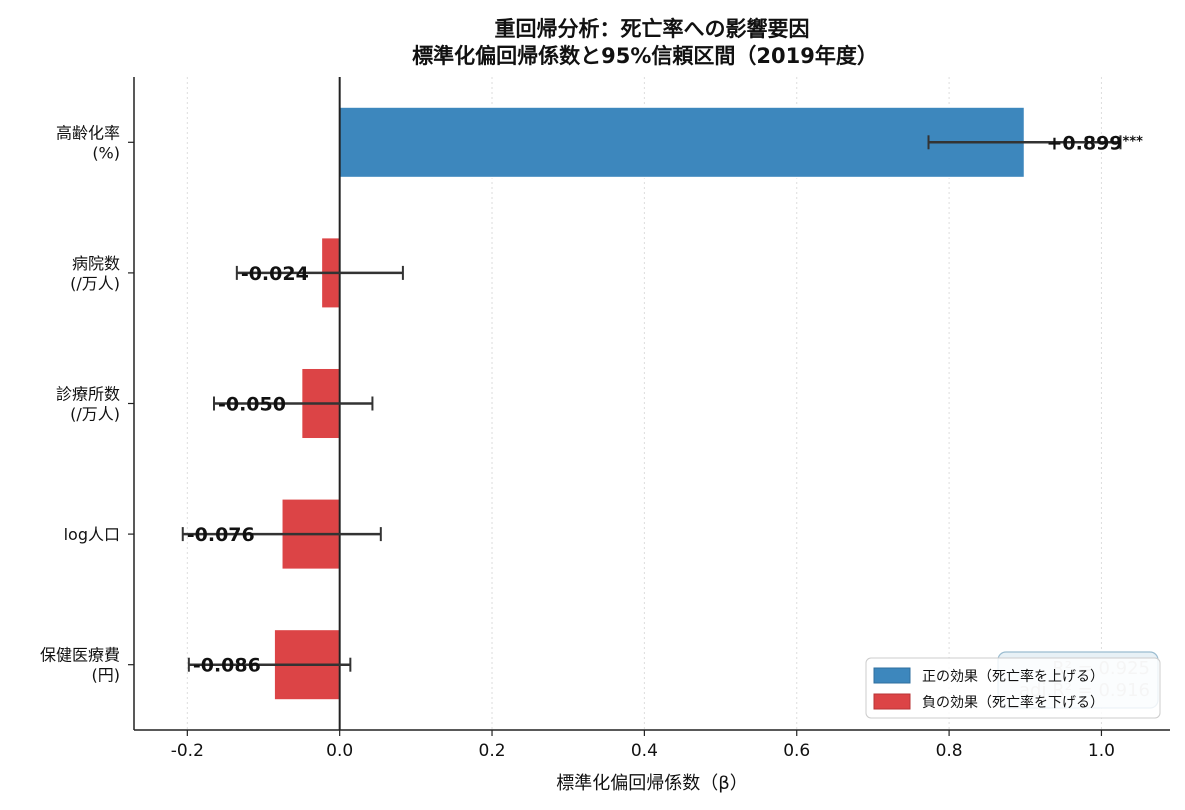 Image resolution: width=1185 pixels, height=810 pixels. I want to click on value-label-3: -0.076, so click(221, 535).